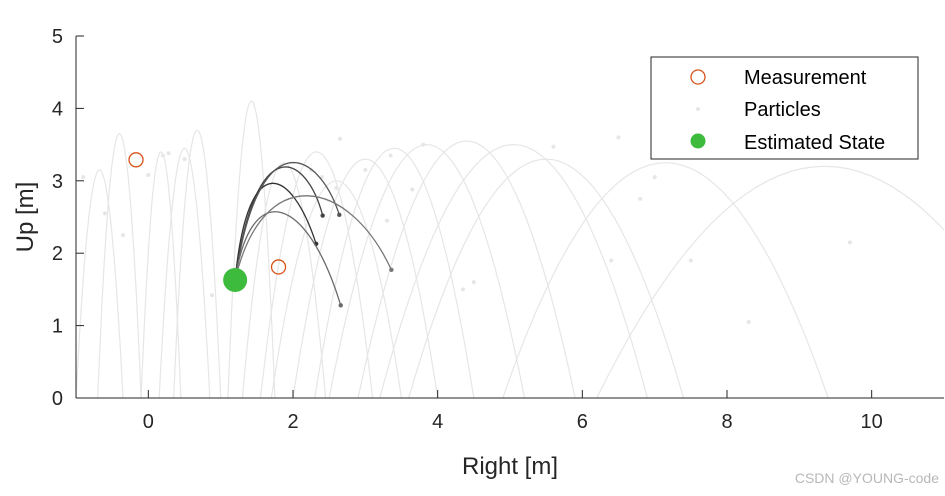  I want to click on legend: Measurement Particles Estimated State, so click(784, 108).